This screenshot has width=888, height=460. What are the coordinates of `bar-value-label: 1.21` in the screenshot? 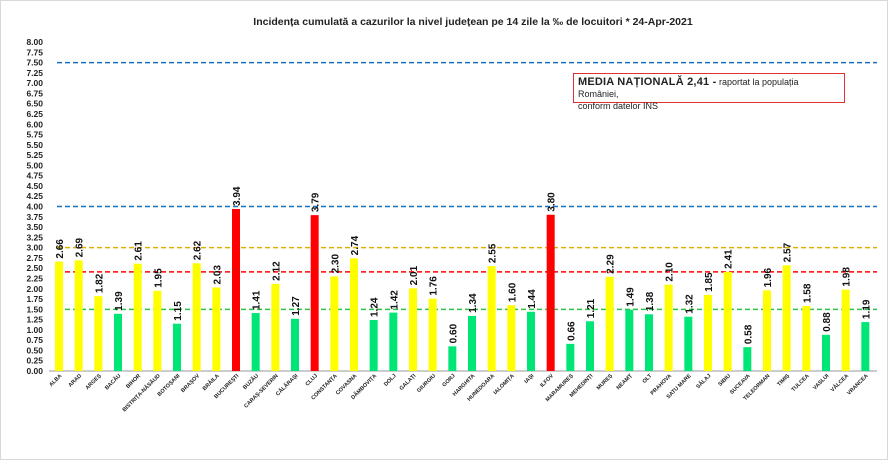 It's located at (591, 308).